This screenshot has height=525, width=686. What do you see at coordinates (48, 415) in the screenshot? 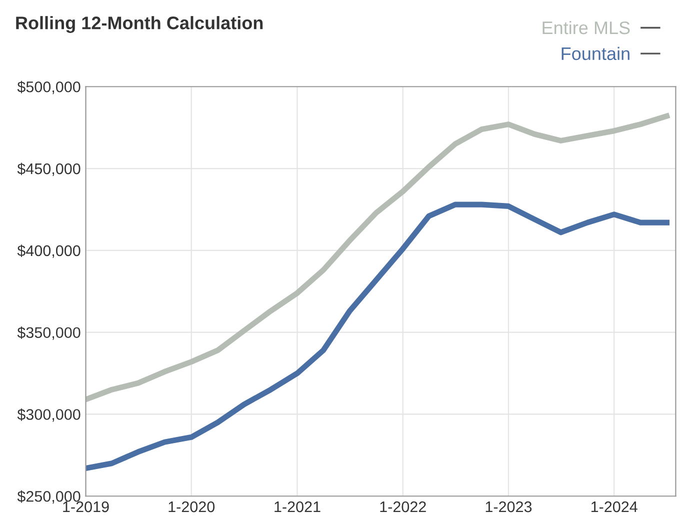
I see `y-tick-label: $300,000` at bounding box center [48, 415].